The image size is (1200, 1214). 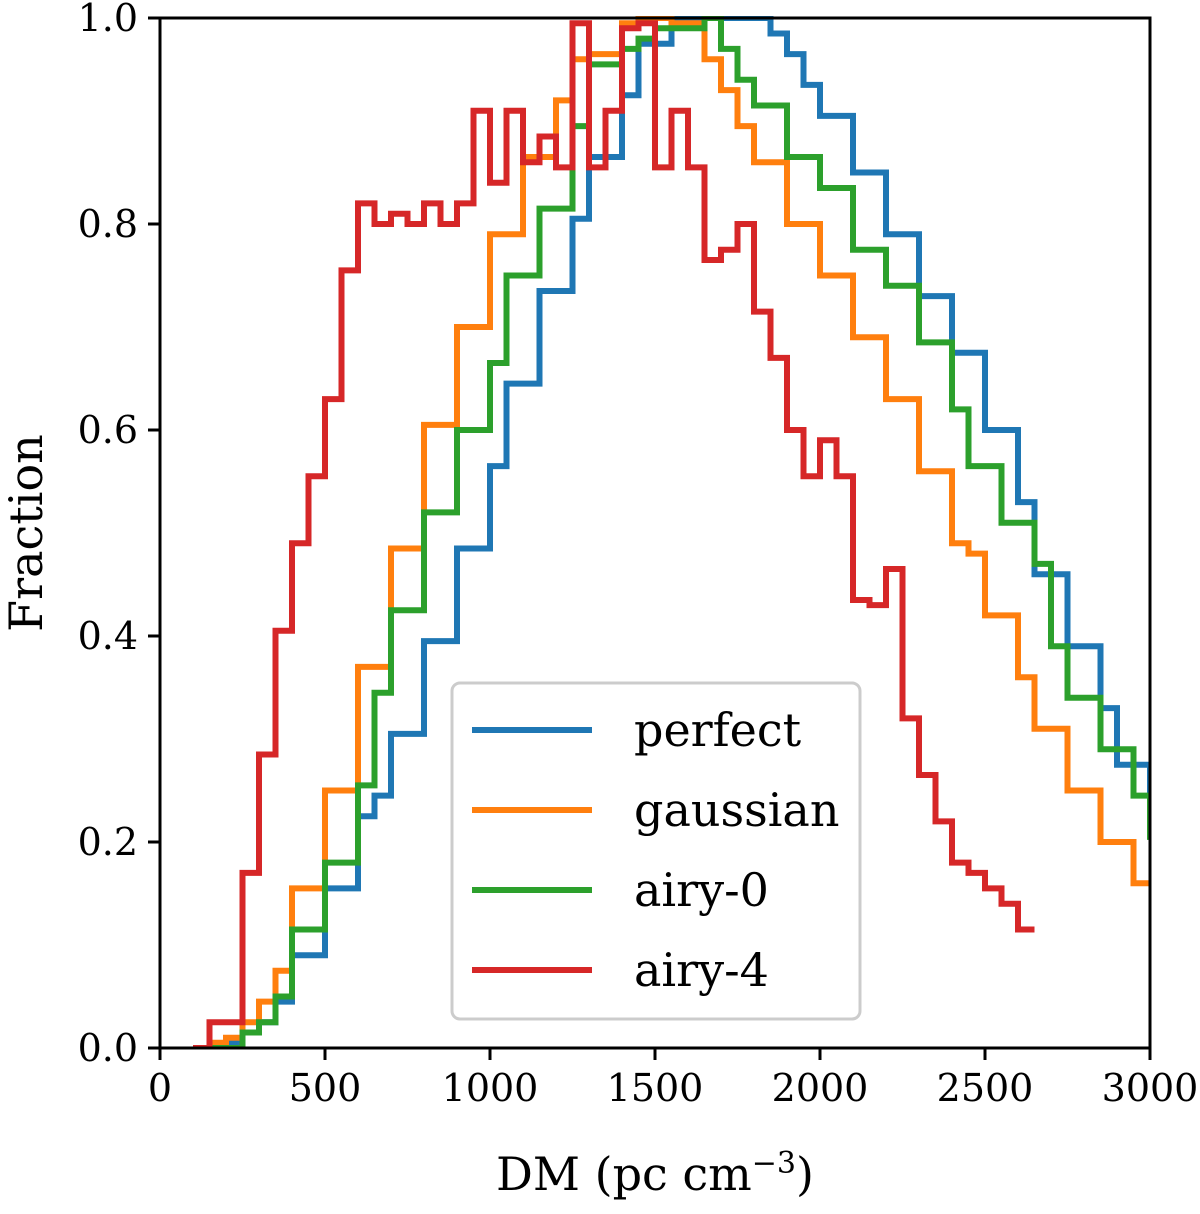 I want to click on x-axis-label: DM (pc cm−3), so click(x=655, y=1174).